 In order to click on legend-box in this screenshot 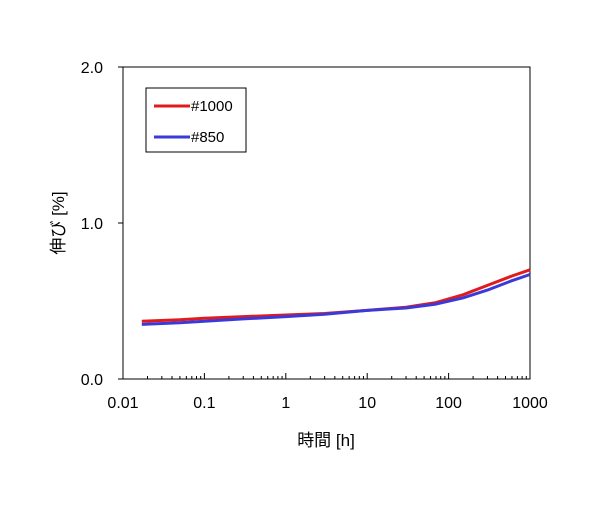, I will do `click(196, 120)`.